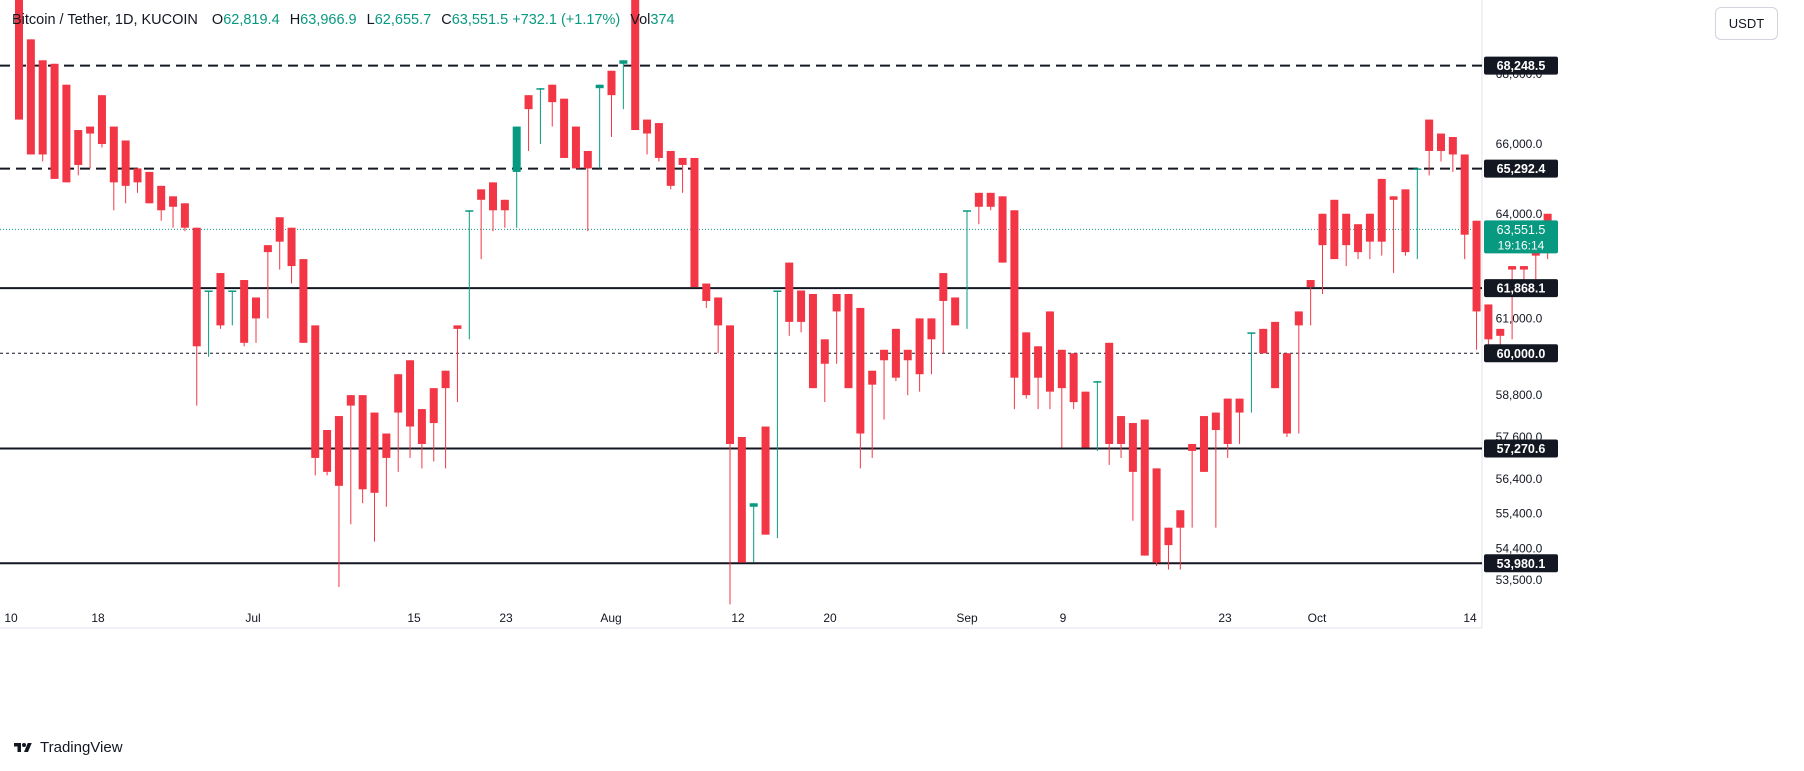 The image size is (1804, 771). Describe the element at coordinates (506, 618) in the screenshot. I see `time-tick-label: 23` at that location.